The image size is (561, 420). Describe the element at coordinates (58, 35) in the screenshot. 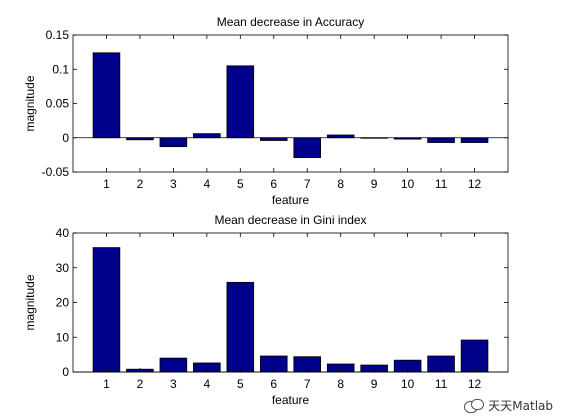

I see `y-tick-label: 0.15` at that location.